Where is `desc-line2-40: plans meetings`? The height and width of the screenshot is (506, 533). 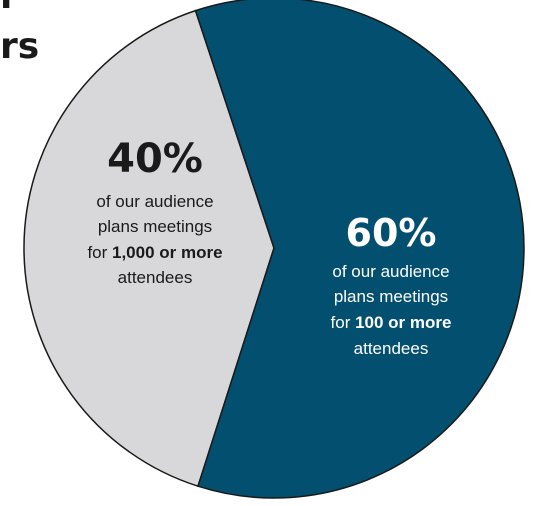
desc-line2-40: plans meetings is located at coordinates (155, 226).